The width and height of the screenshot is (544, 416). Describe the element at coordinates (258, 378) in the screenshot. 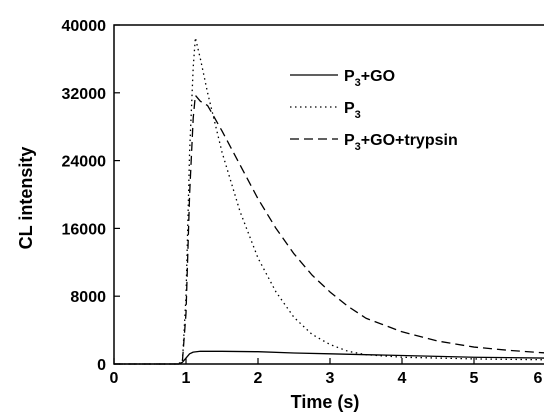

I see `x-tick-label: 2` at that location.